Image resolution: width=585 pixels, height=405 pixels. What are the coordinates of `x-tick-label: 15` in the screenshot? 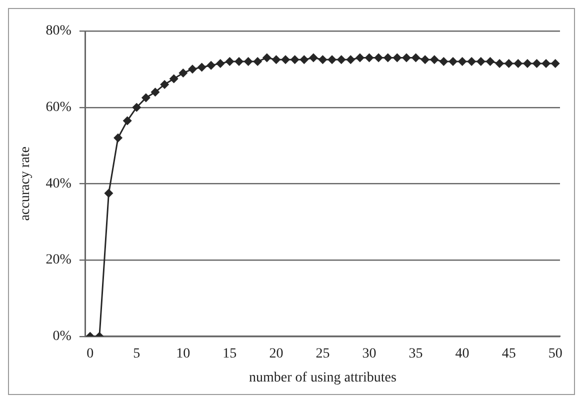 It's located at (229, 354).